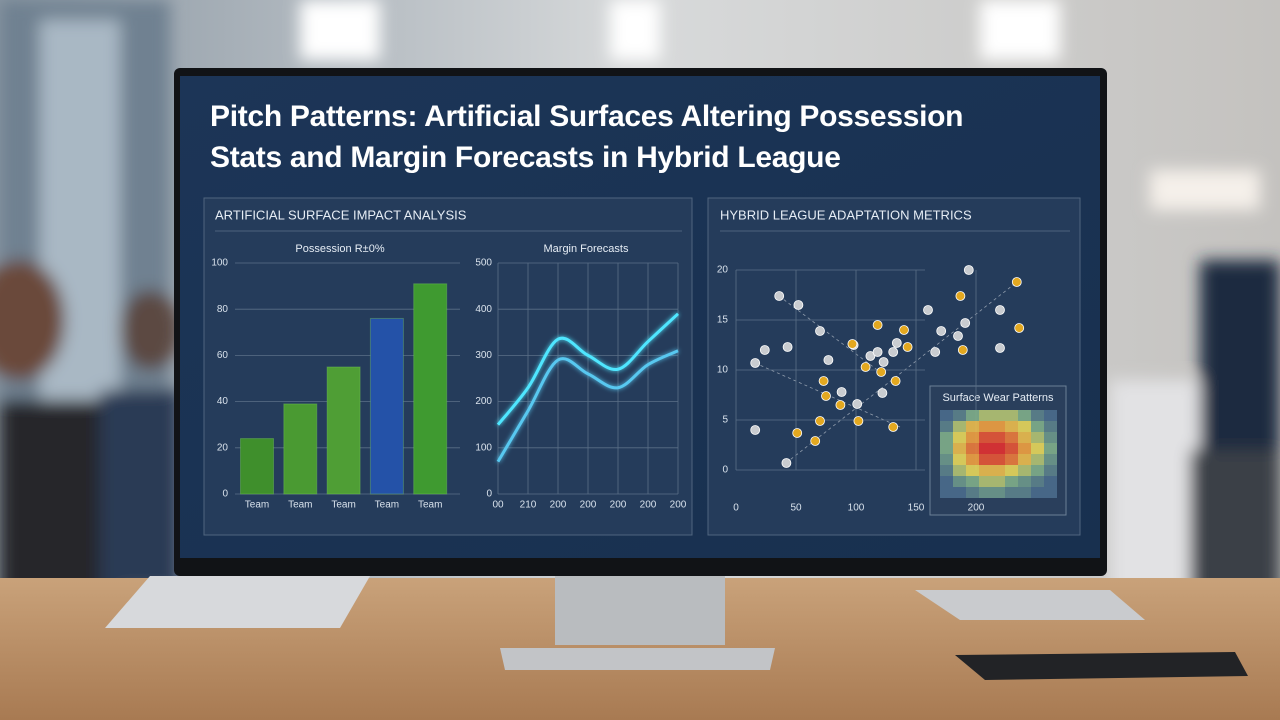 The width and height of the screenshot is (1280, 720). I want to click on y-tick-label: 20, so click(723, 270).